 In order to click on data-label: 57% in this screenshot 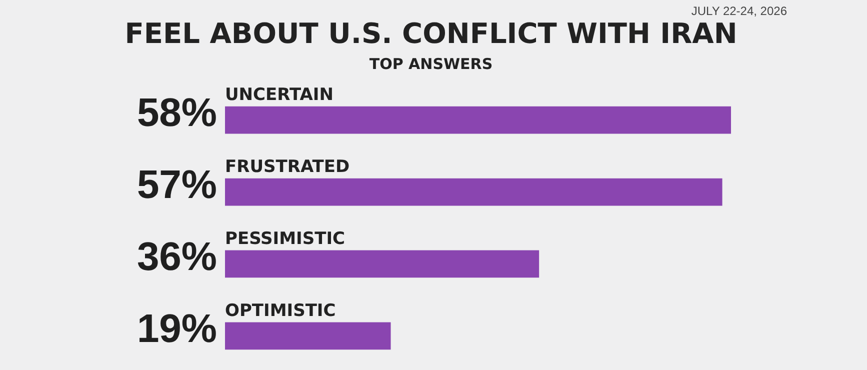, I will do `click(176, 185)`.